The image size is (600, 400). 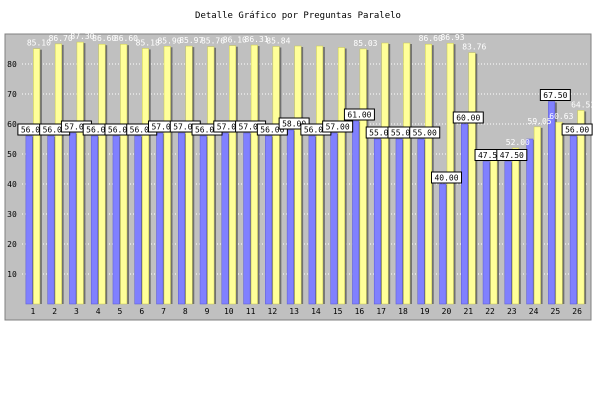 I want to click on data-label-series-2: 86.70, so click(x=61, y=38).